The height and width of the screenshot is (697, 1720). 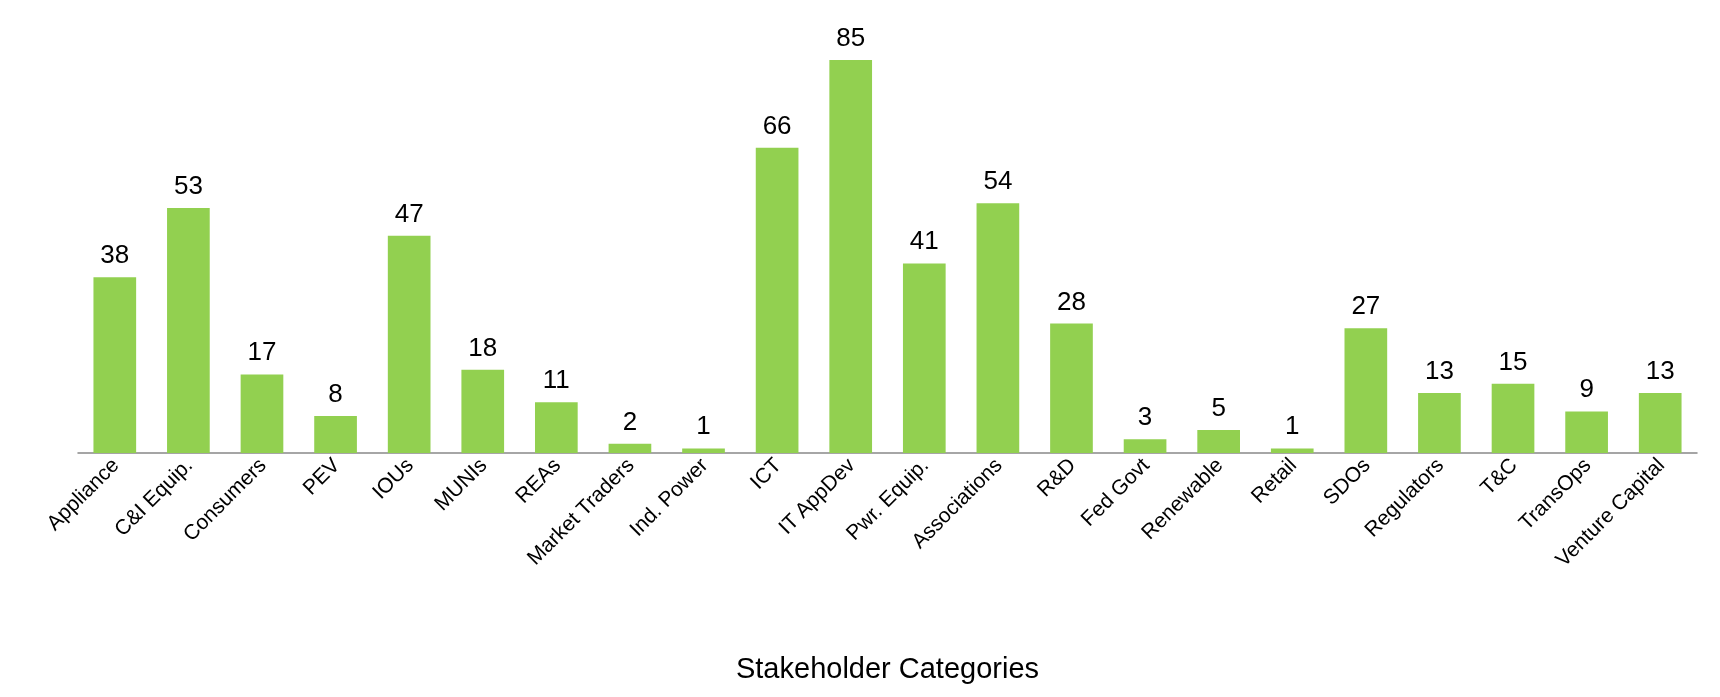 I want to click on data-label: 3, so click(x=1145, y=416).